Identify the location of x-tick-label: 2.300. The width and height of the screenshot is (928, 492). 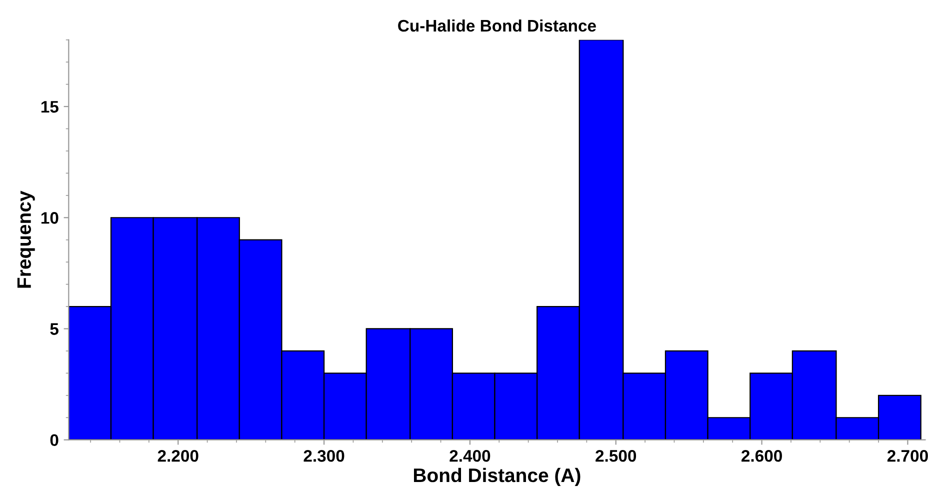
(324, 456).